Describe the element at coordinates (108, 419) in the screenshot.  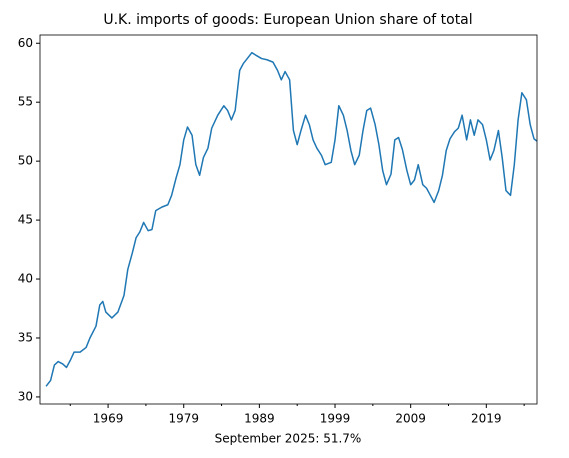
I see `x-tick-label: 1969` at that location.